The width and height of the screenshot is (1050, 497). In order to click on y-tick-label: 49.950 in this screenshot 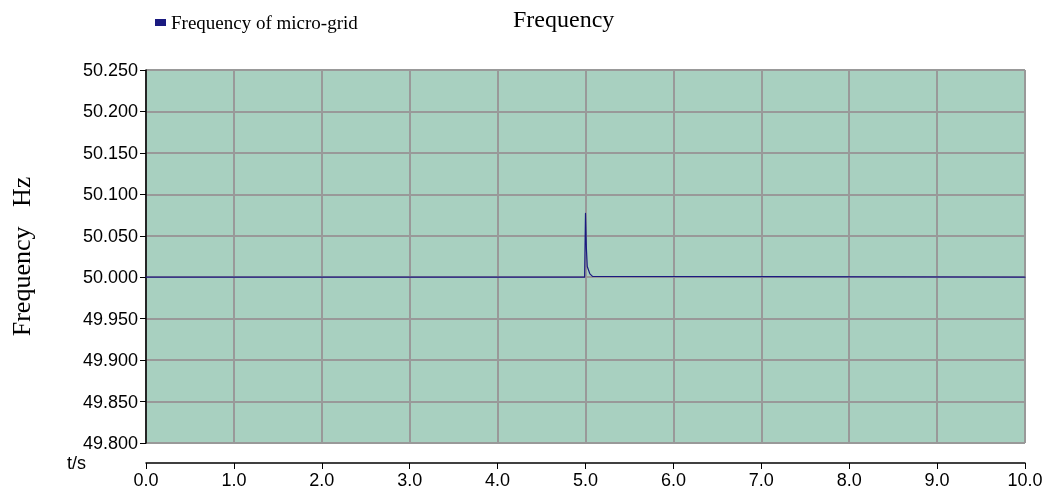, I will do `click(110, 318)`.